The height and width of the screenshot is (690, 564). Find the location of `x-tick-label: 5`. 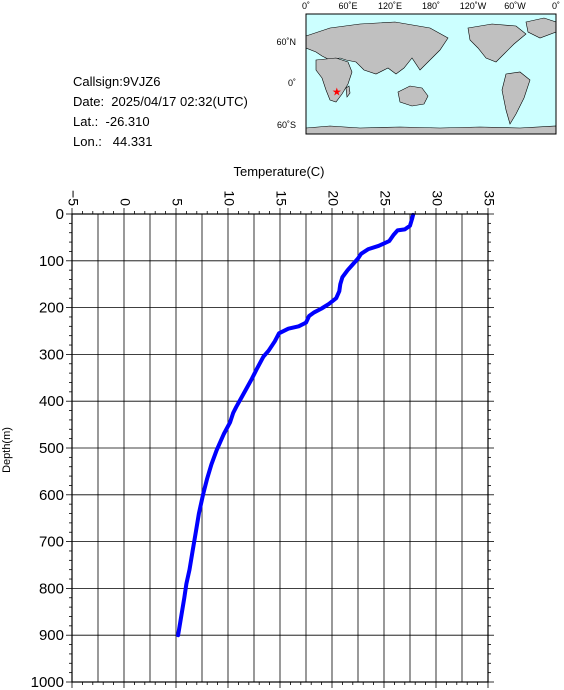

x-tick-label: 5 is located at coordinates (177, 202).